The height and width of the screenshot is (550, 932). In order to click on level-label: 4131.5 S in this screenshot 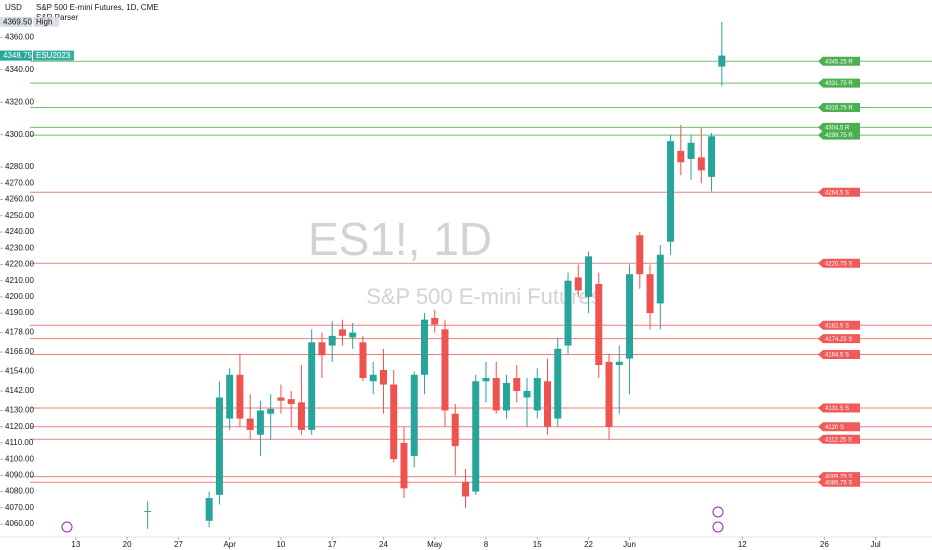, I will do `click(837, 409)`.